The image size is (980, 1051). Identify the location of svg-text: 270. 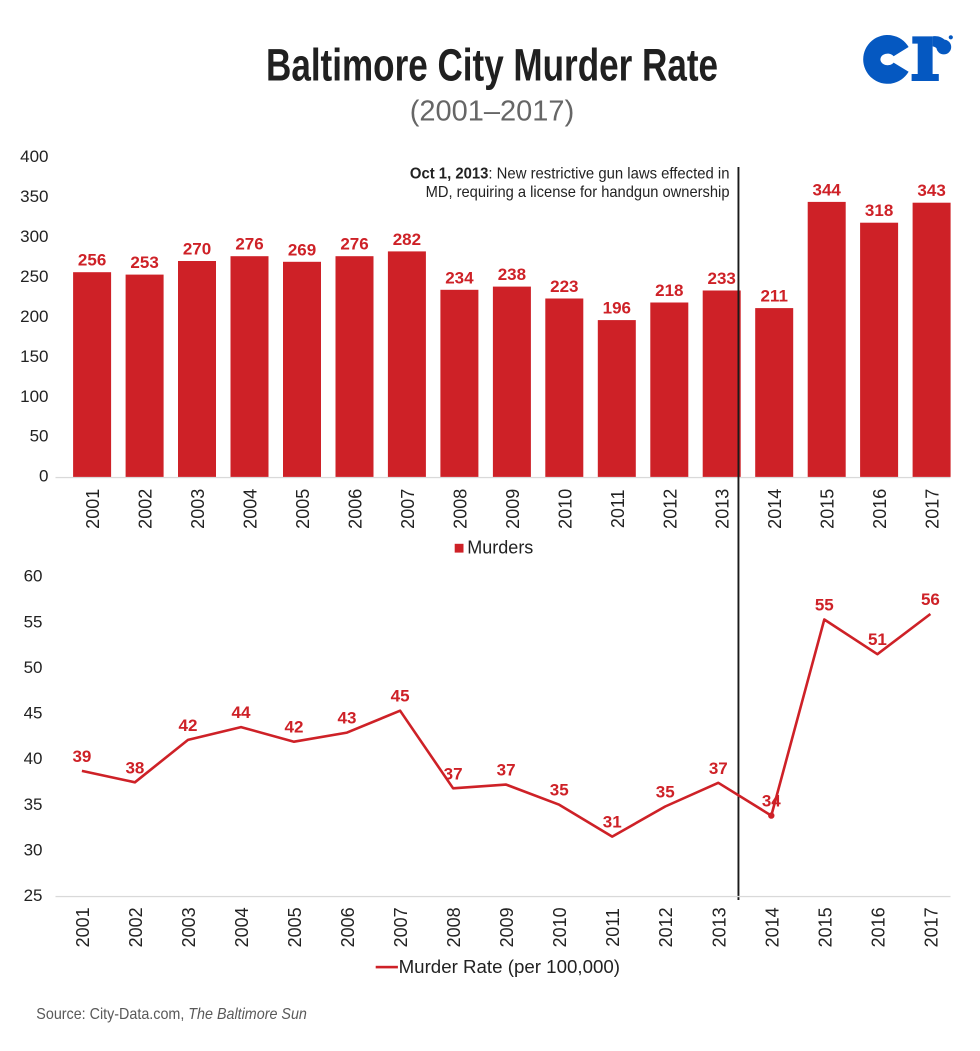
(197, 249).